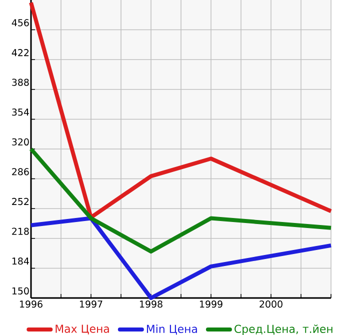 The image size is (345, 335). I want to click on y-tick-label: 286, so click(20, 172).